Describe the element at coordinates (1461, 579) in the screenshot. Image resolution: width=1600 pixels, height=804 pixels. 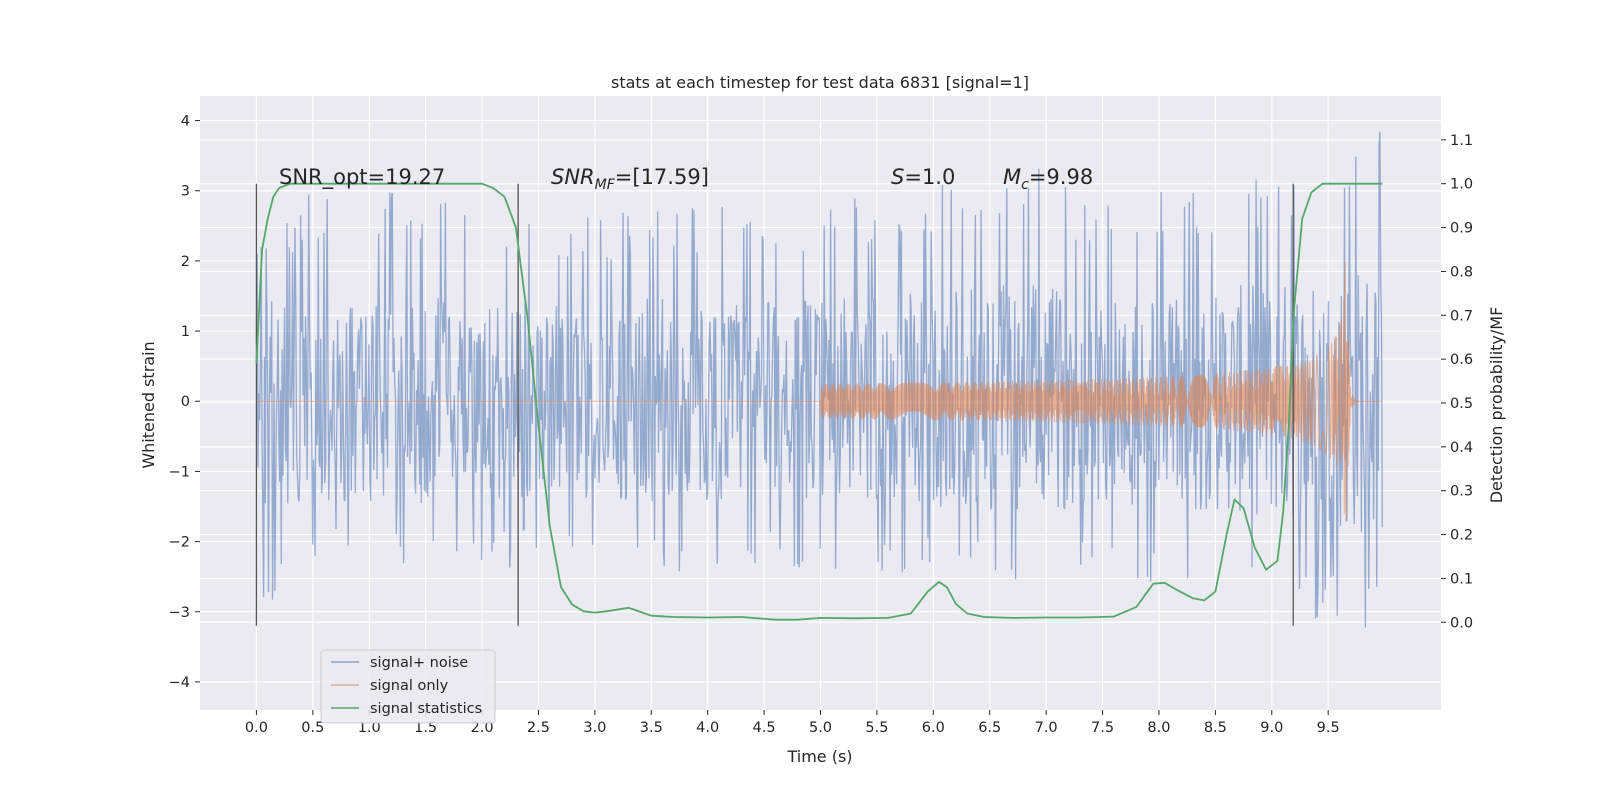
I see `y2-tick-label: 0.1` at that location.